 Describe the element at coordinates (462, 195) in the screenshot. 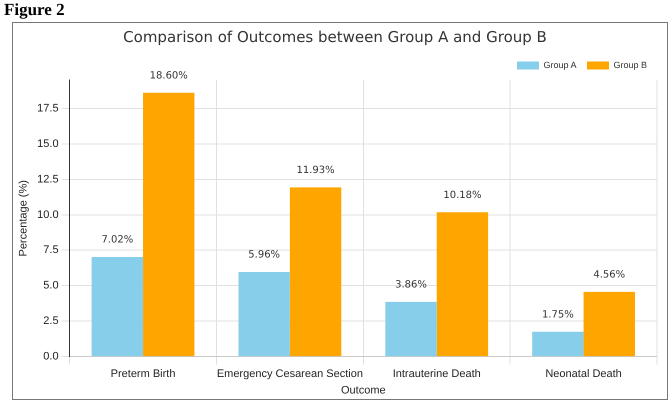

I see `data-label: 10.18%` at that location.